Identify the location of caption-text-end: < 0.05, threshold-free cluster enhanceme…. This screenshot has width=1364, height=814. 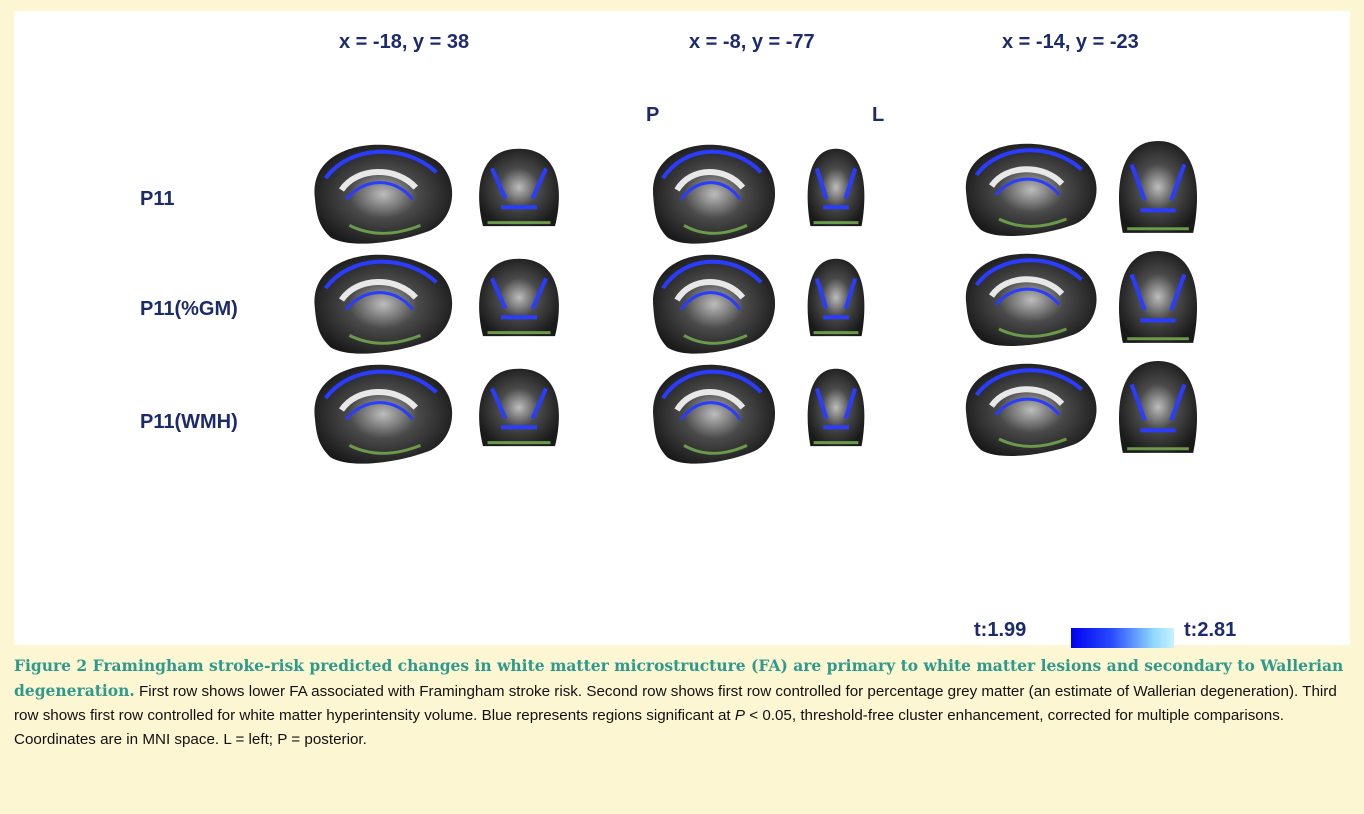
(649, 727).